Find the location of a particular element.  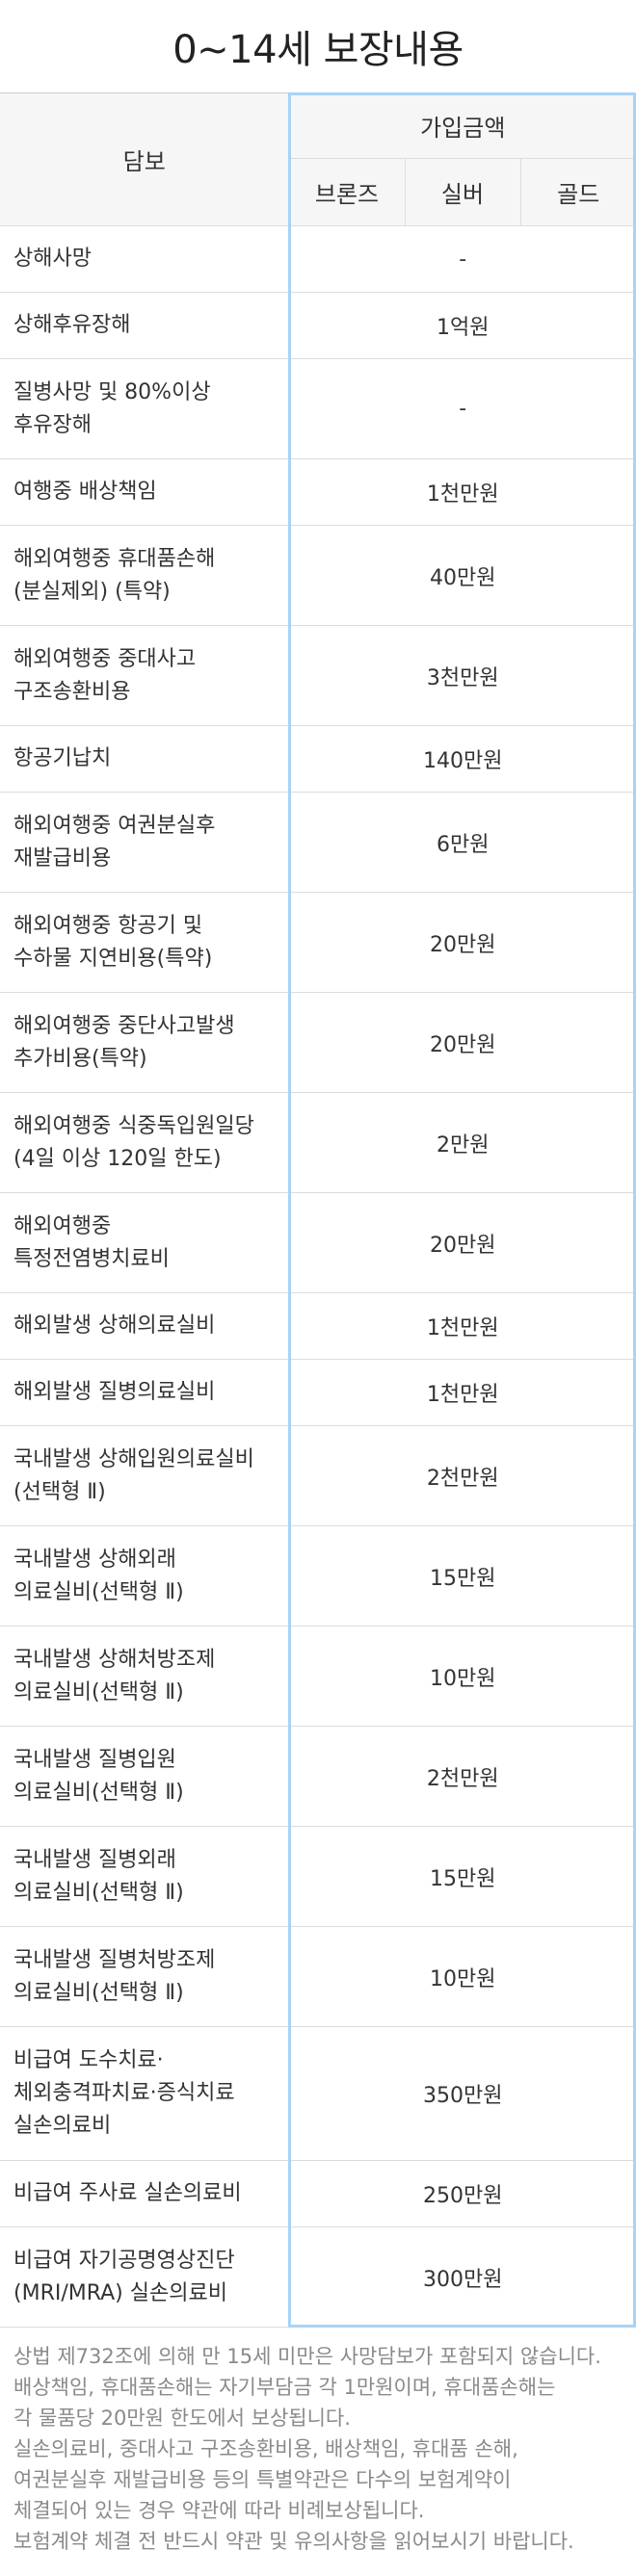

coverage-name-line: 해외여행중 여권분실후 is located at coordinates (114, 825).